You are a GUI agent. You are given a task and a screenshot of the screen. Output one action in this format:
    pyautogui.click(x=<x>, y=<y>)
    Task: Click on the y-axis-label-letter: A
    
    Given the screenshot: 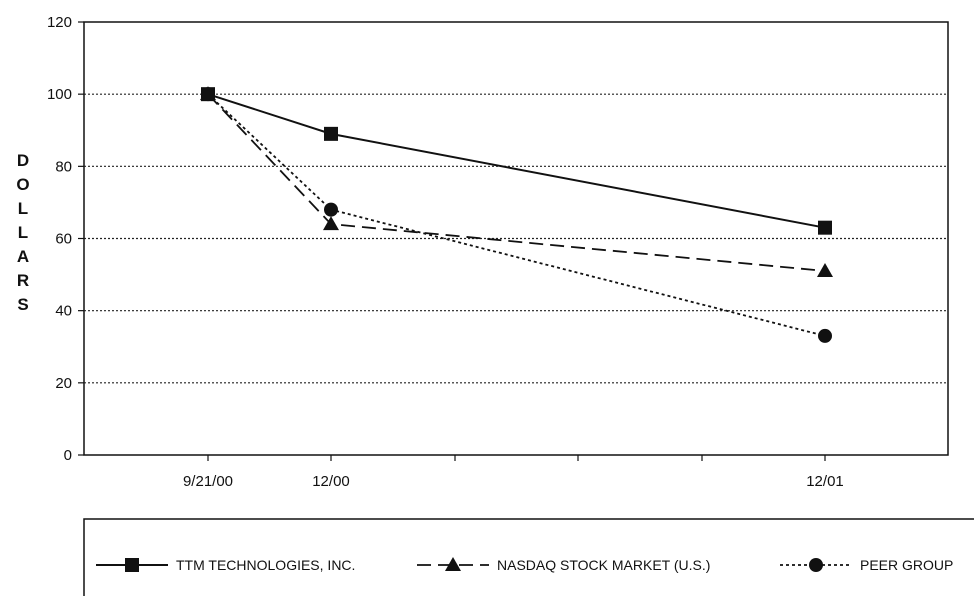 What is the action you would take?
    pyautogui.click(x=23, y=256)
    